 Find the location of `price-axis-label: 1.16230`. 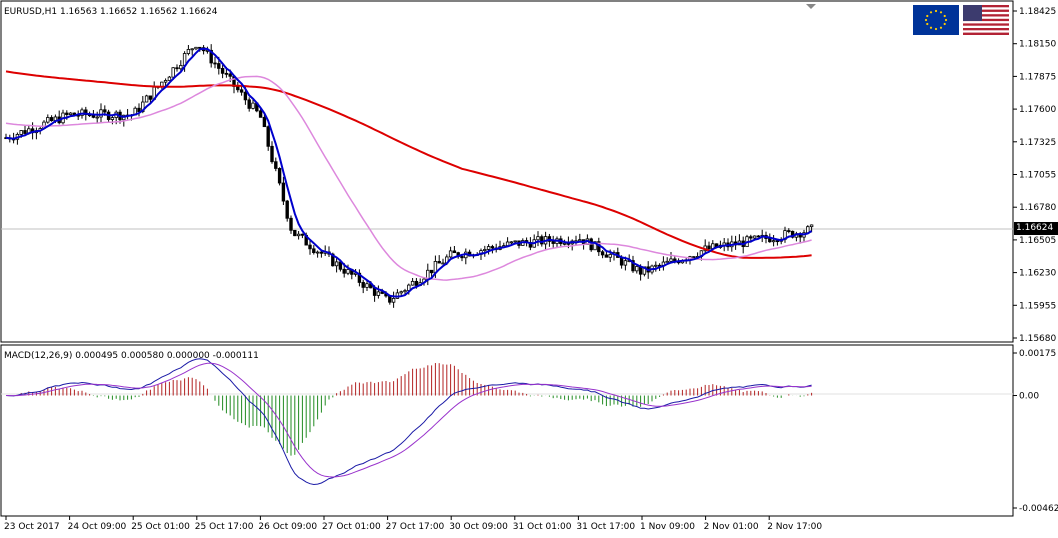

price-axis-label: 1.16230 is located at coordinates (1037, 274).